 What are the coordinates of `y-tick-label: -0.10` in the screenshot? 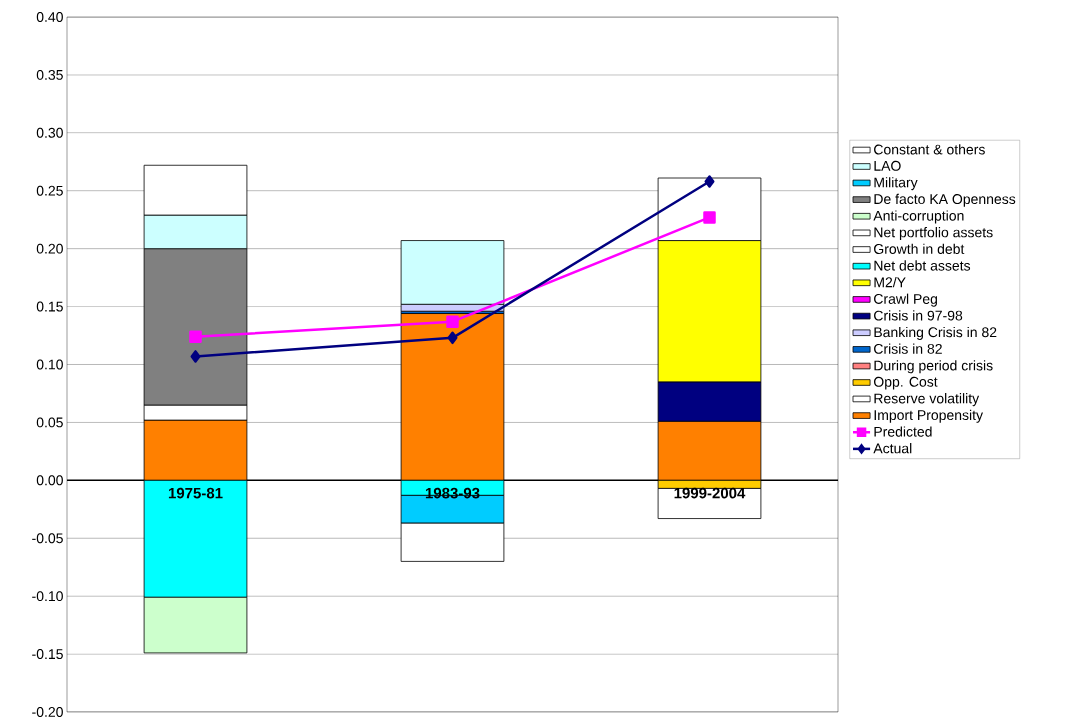 It's located at (47, 596).